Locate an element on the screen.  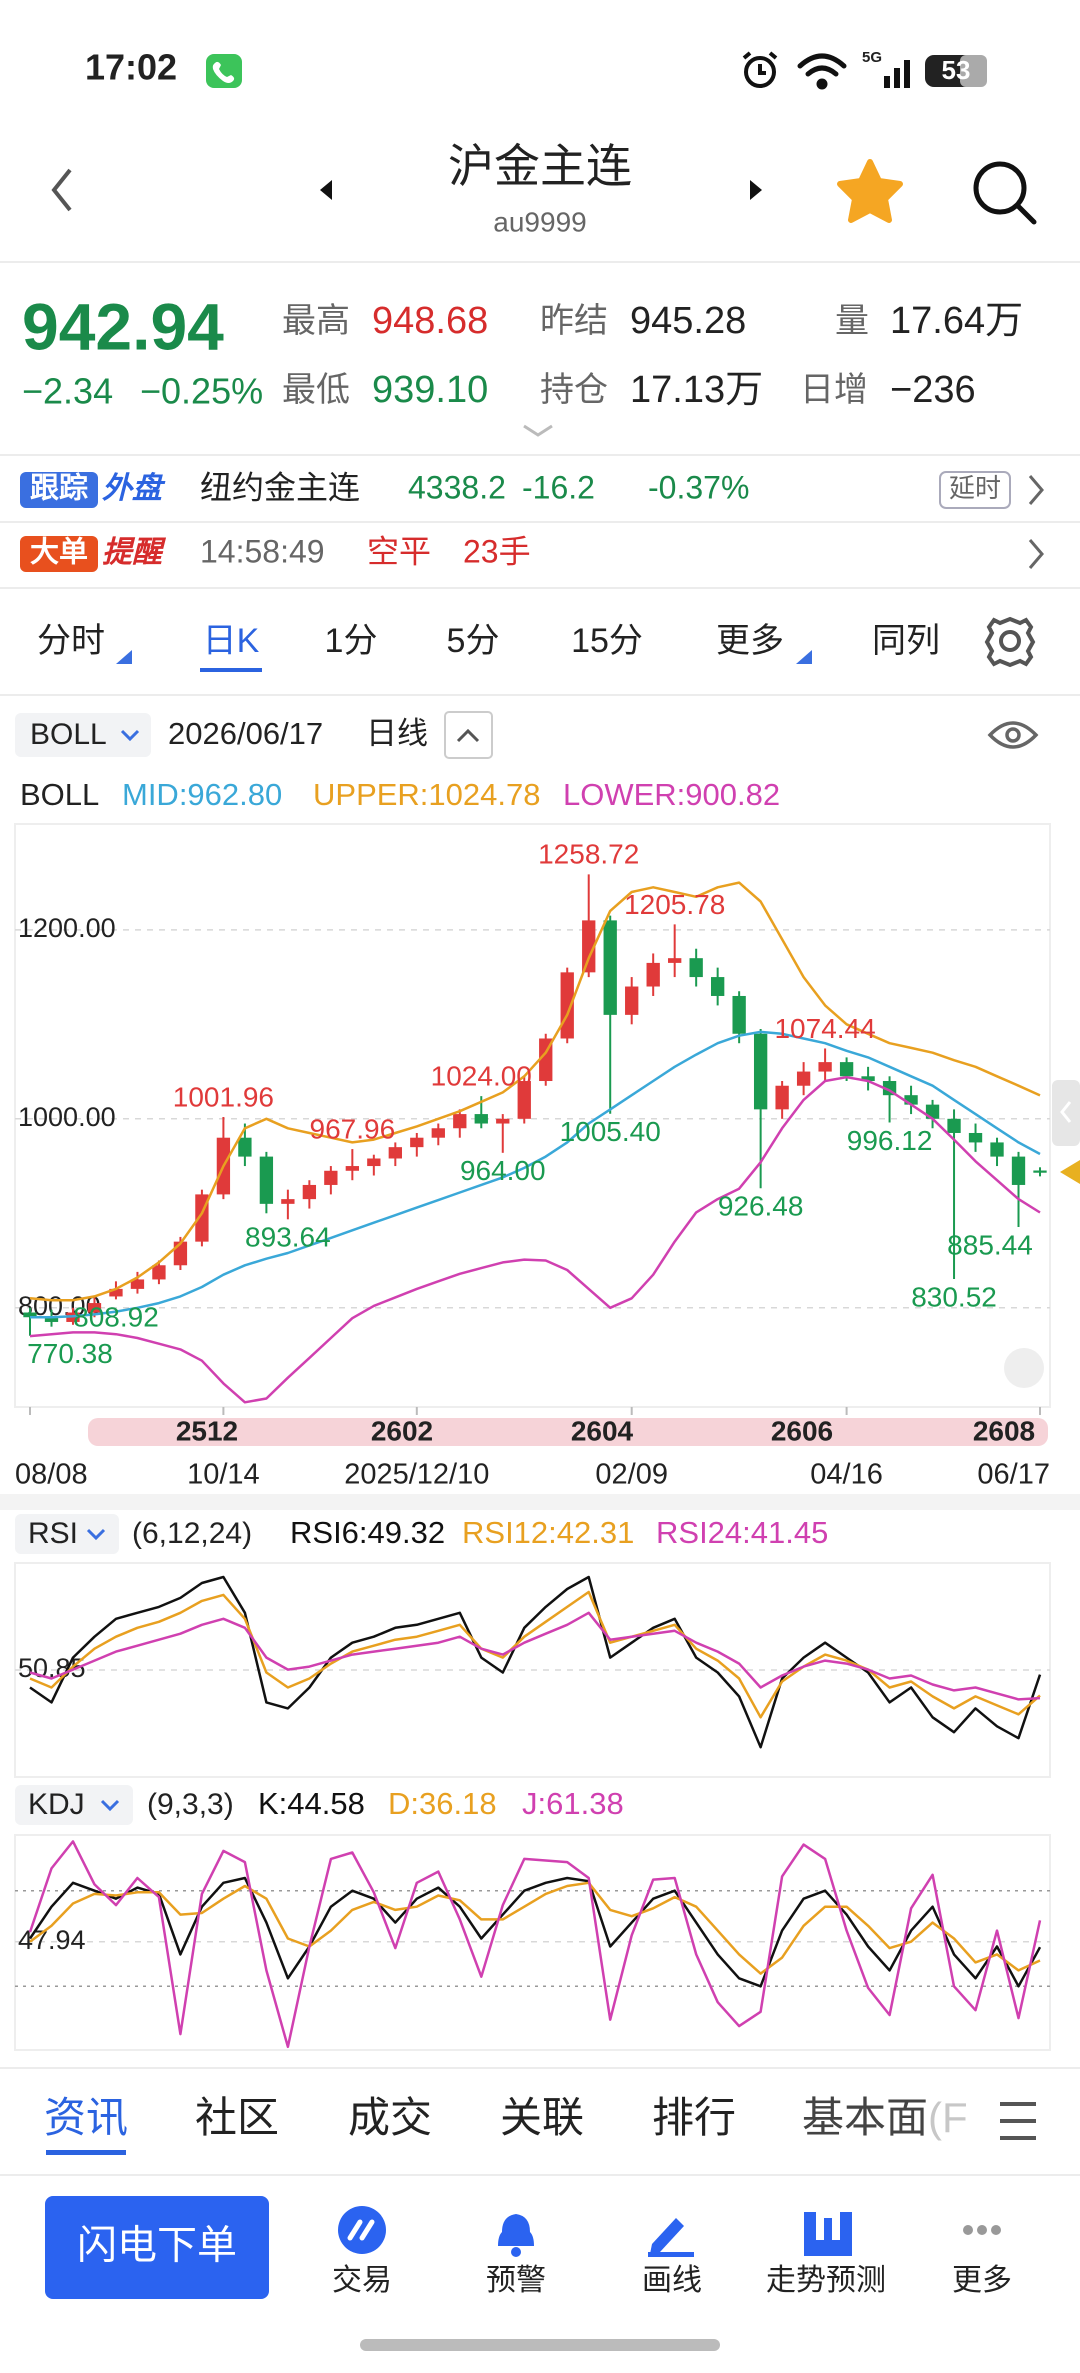
block-action: 空平 is located at coordinates (399, 551).